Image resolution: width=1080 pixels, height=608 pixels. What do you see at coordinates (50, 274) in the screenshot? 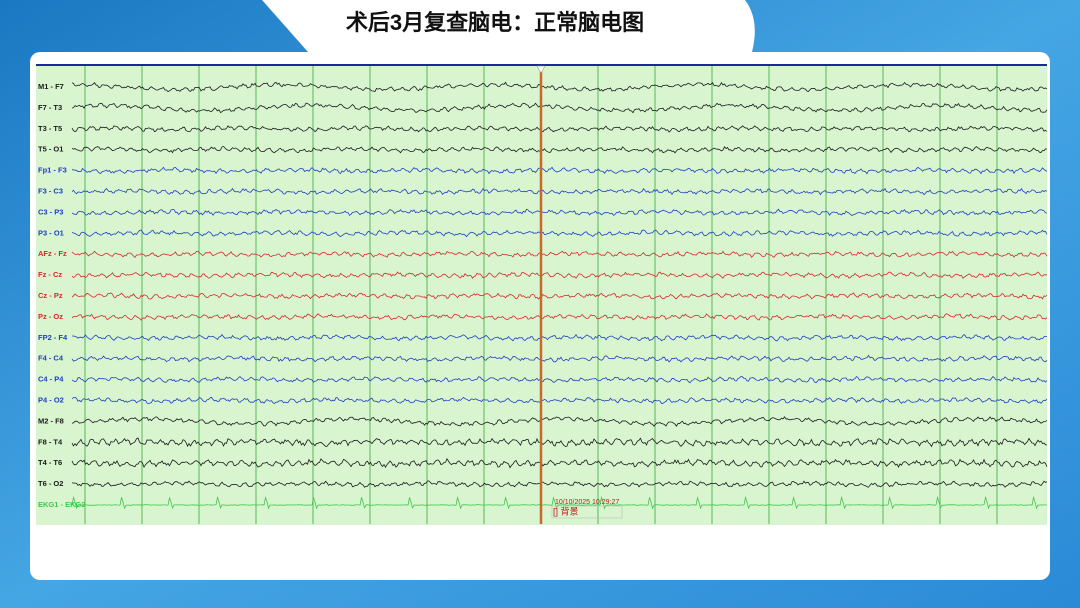
I see `channel-label: Fz - Cz` at bounding box center [50, 274].